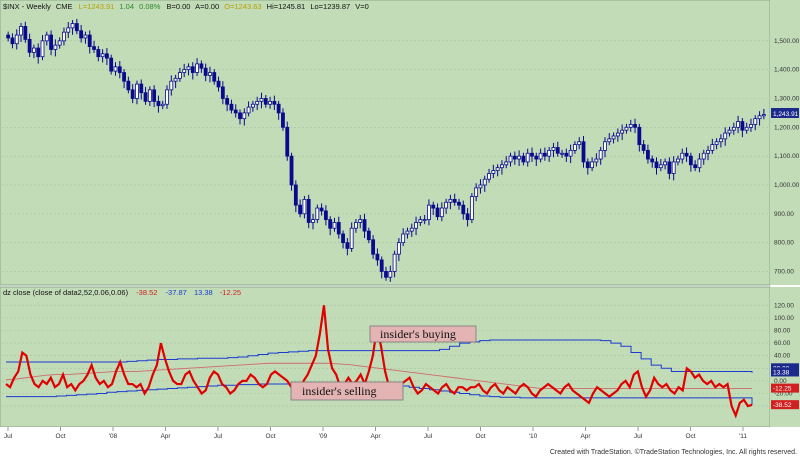 The width and height of the screenshot is (800, 457). I want to click on indicator-value-label: -12.25, so click(782, 389).